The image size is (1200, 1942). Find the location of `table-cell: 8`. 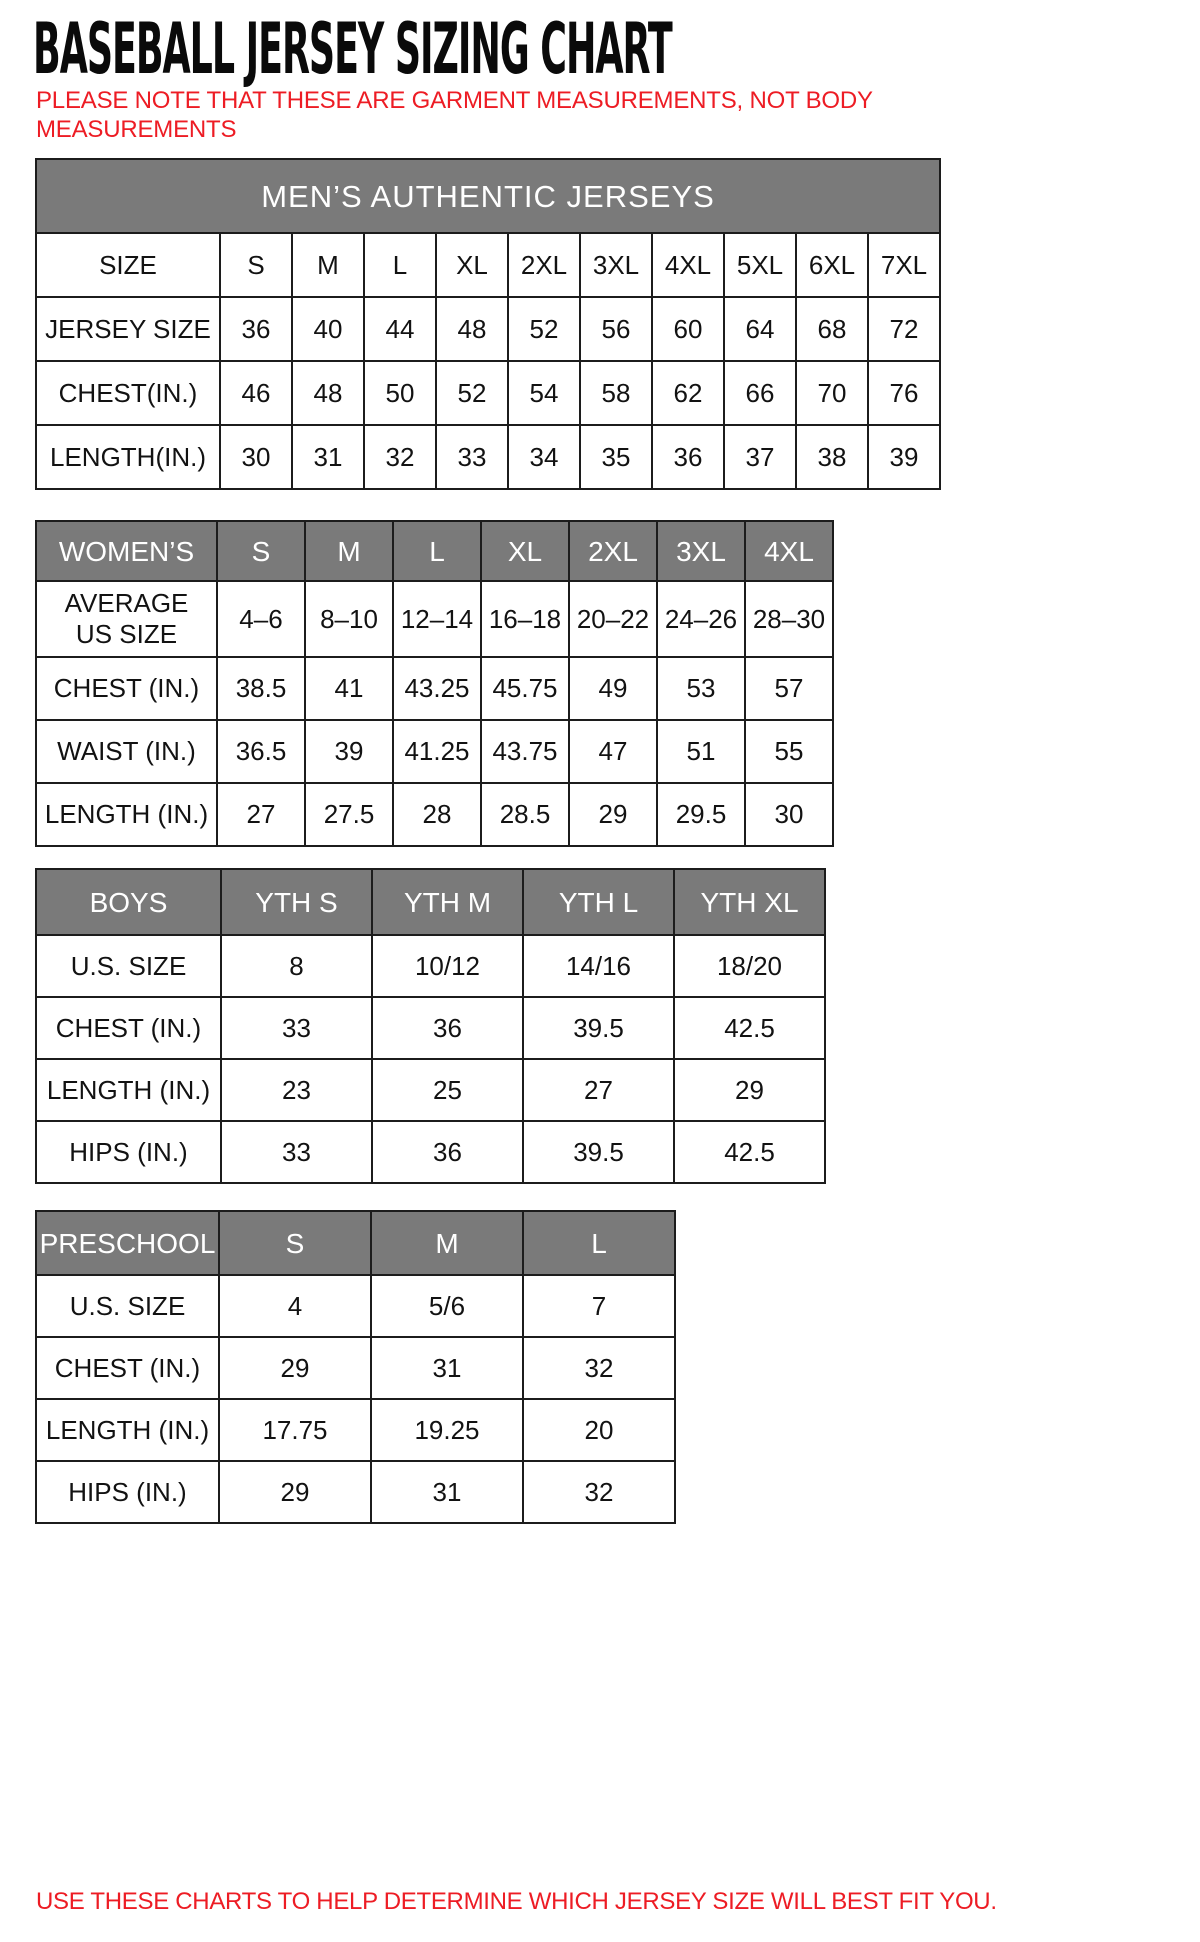

table-cell: 8 is located at coordinates (296, 966).